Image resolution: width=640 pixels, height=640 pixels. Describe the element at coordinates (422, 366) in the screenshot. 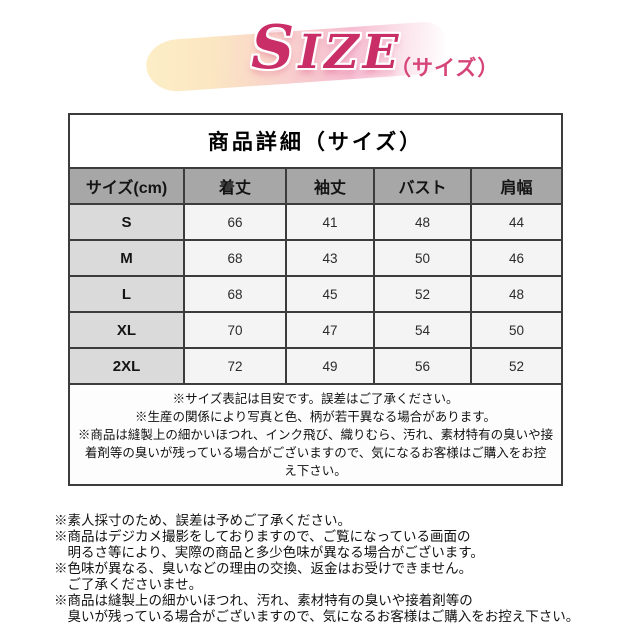

I see `cell-2xl-bust: 56` at that location.